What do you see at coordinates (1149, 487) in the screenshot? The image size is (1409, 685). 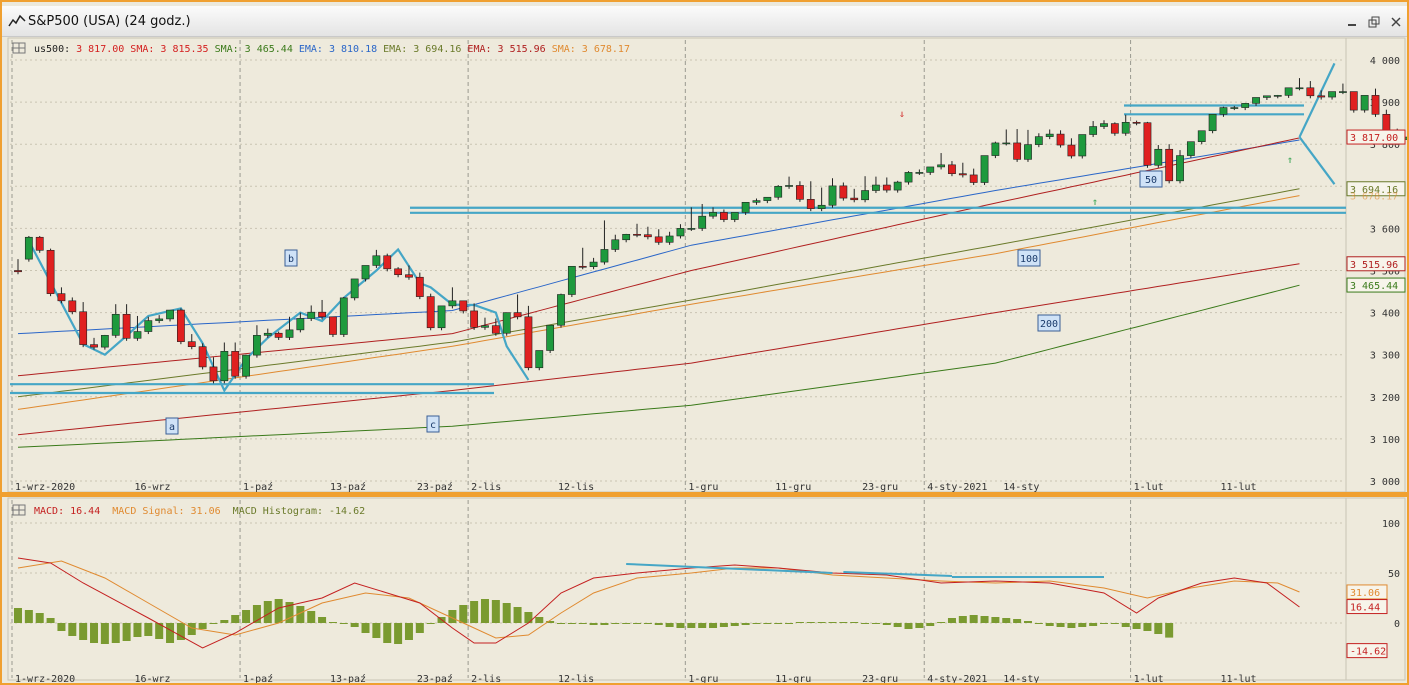 I see `x-tick-label: 1-lut` at bounding box center [1149, 487].